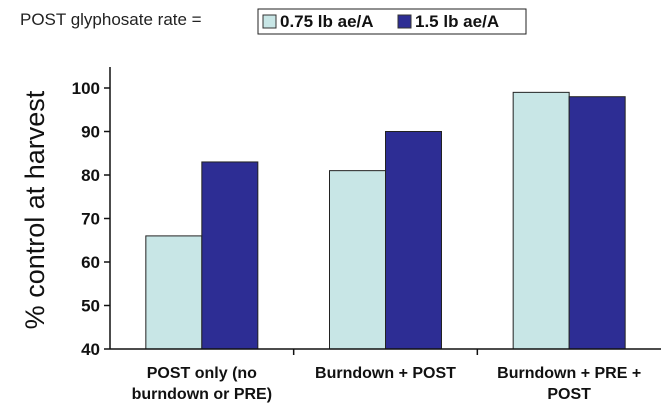  I want to click on y-tick-label: 50, so click(90, 306).